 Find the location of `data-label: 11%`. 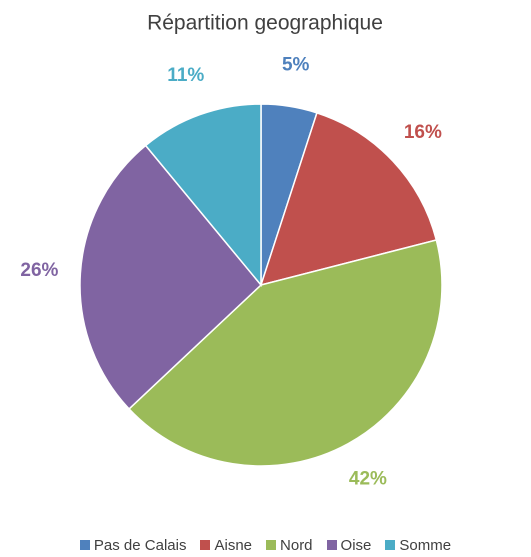

data-label: 11% is located at coordinates (185, 75).